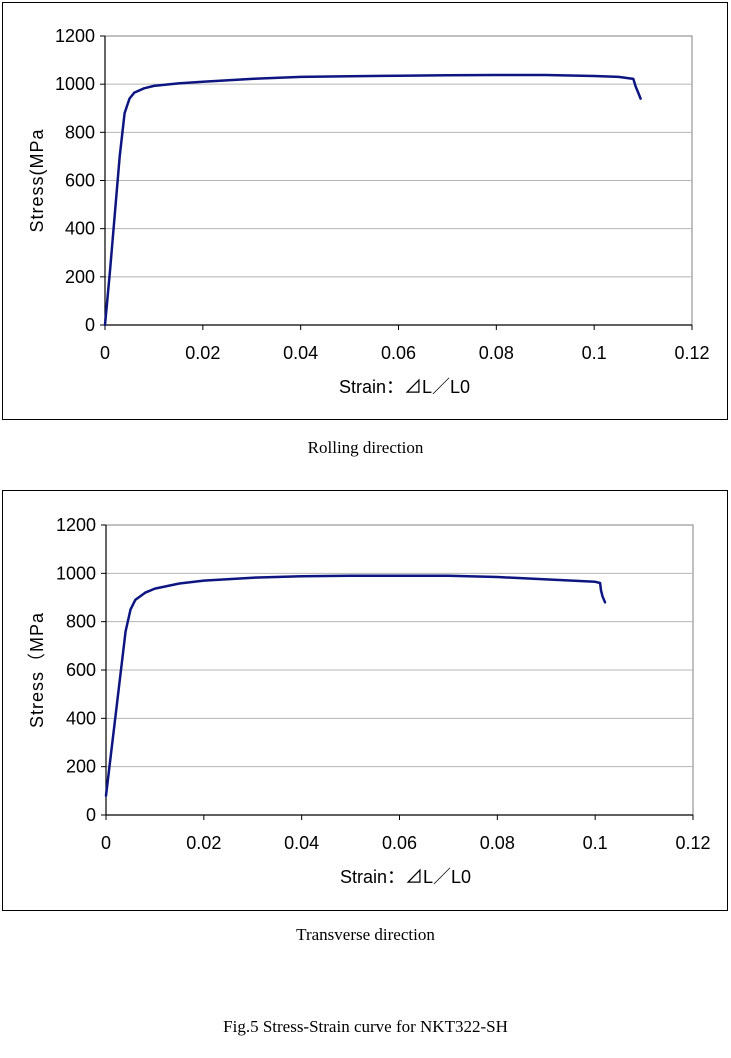 Image resolution: width=731 pixels, height=1058 pixels. What do you see at coordinates (37, 180) in the screenshot?
I see `y-axis-label: Stress(MPa` at bounding box center [37, 180].